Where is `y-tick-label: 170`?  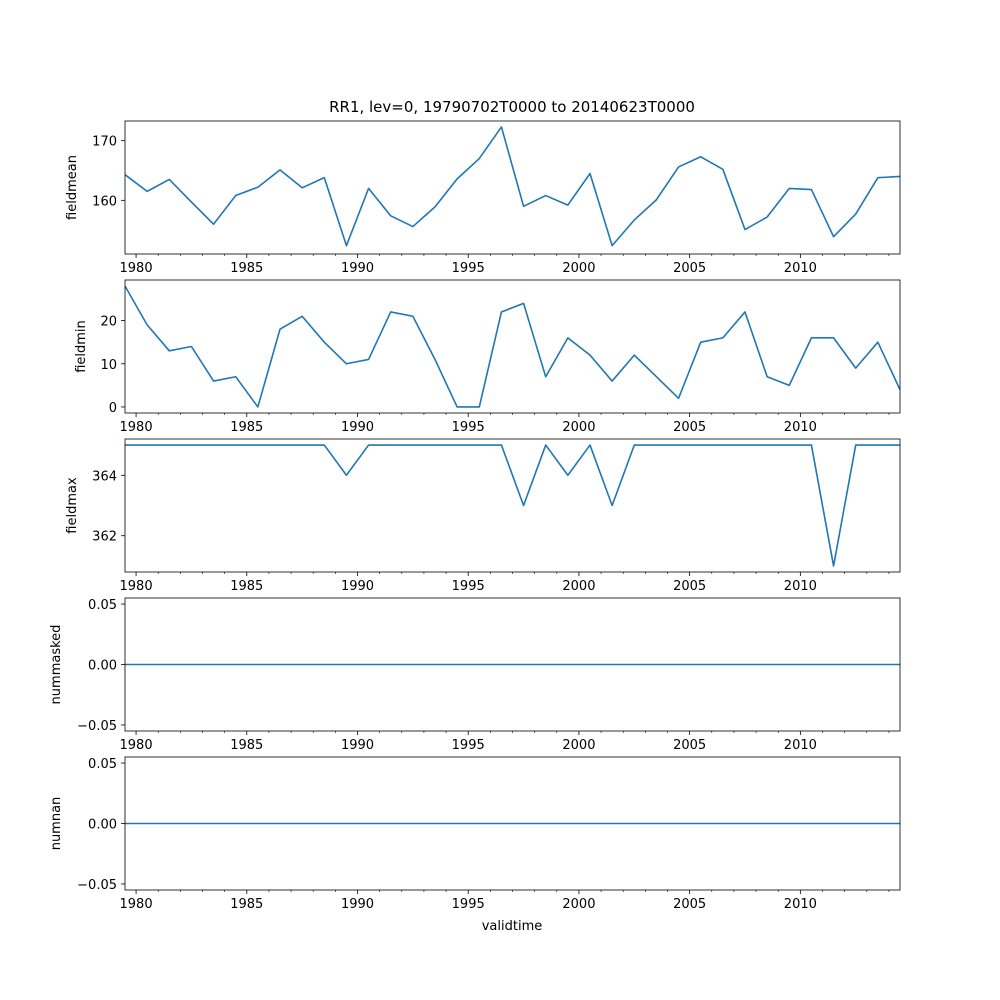 y-tick-label: 170 is located at coordinates (104, 142).